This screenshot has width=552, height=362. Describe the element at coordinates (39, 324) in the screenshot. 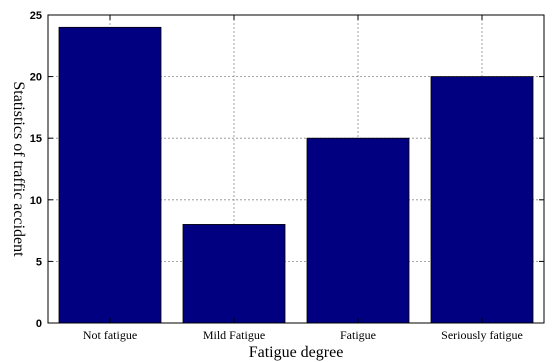

I see `y-tick-label: 0` at that location.